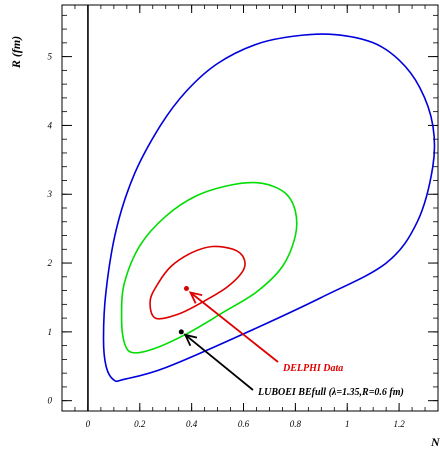  Describe the element at coordinates (50, 332) in the screenshot. I see `y-tick-label: 1` at that location.